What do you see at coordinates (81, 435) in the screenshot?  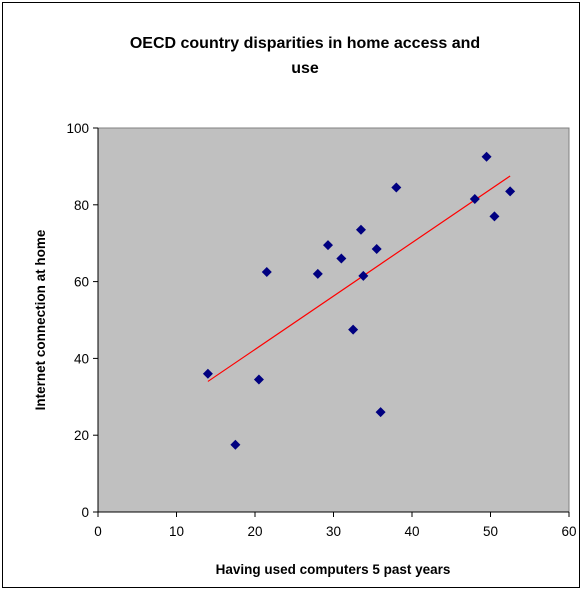 I see `y-tick-label: 20` at bounding box center [81, 435].